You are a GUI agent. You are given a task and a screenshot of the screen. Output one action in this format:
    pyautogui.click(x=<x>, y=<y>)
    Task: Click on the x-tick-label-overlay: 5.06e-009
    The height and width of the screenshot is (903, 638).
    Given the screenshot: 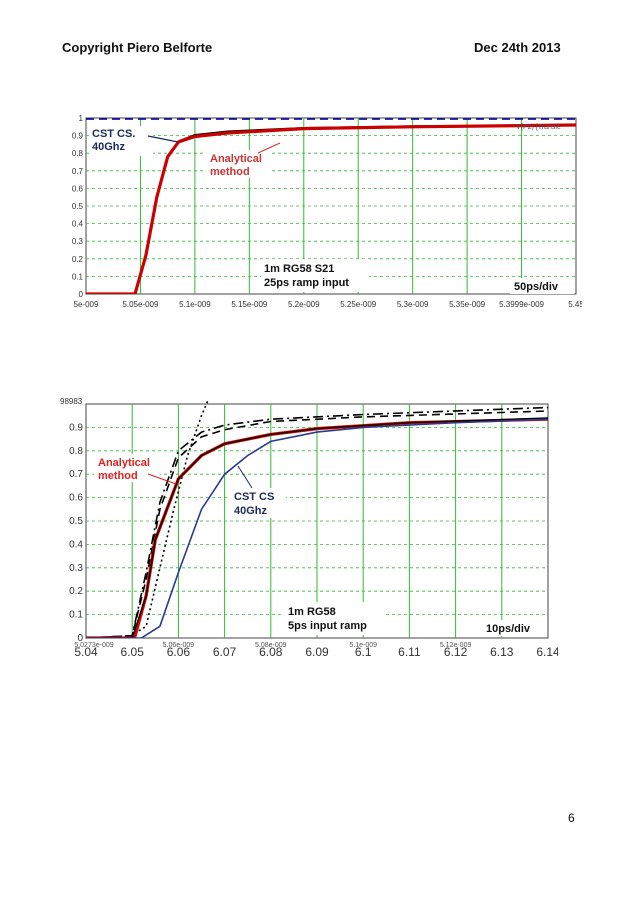 What is the action you would take?
    pyautogui.click(x=179, y=645)
    